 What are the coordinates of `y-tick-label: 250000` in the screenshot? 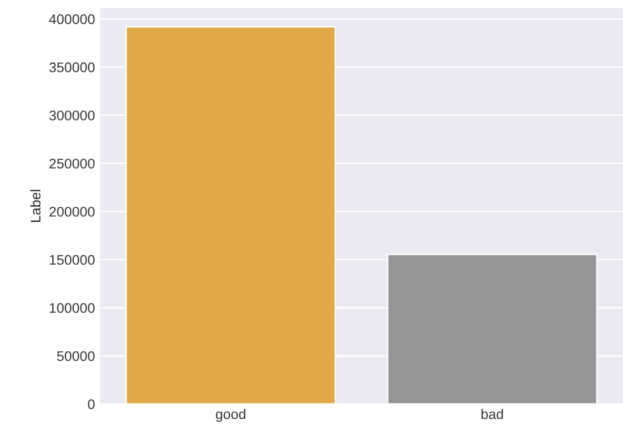 It's located at (72, 163).